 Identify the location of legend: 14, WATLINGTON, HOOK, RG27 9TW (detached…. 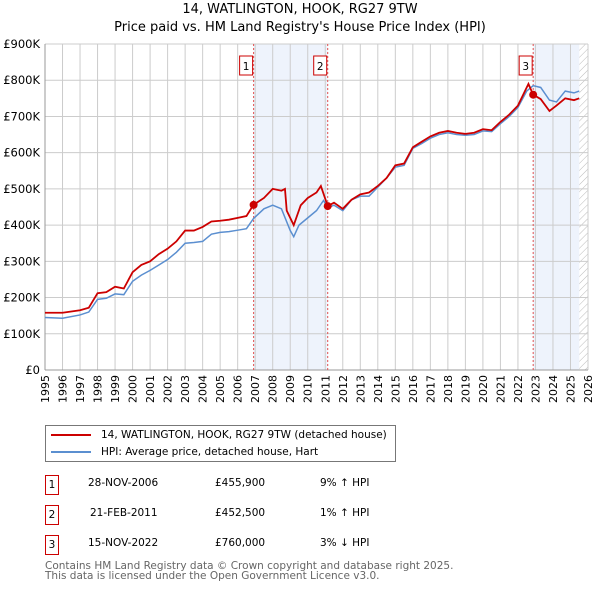
(220, 443).